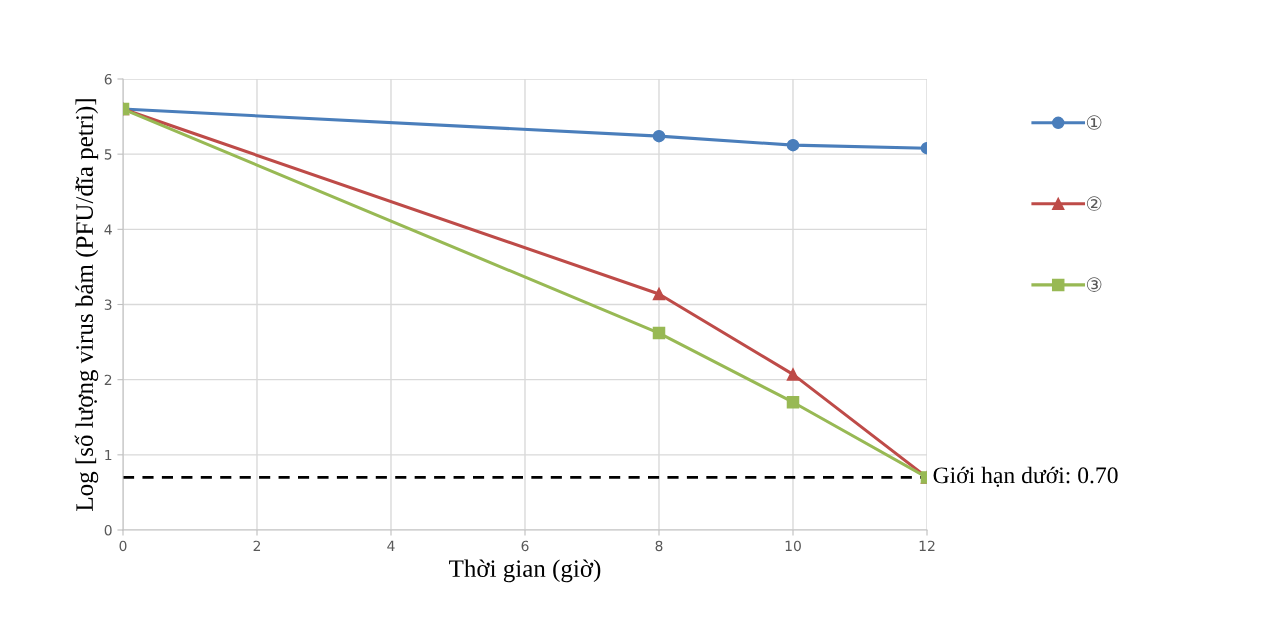 The width and height of the screenshot is (1288, 639). I want to click on y-tick-label: 4, so click(108, 229).